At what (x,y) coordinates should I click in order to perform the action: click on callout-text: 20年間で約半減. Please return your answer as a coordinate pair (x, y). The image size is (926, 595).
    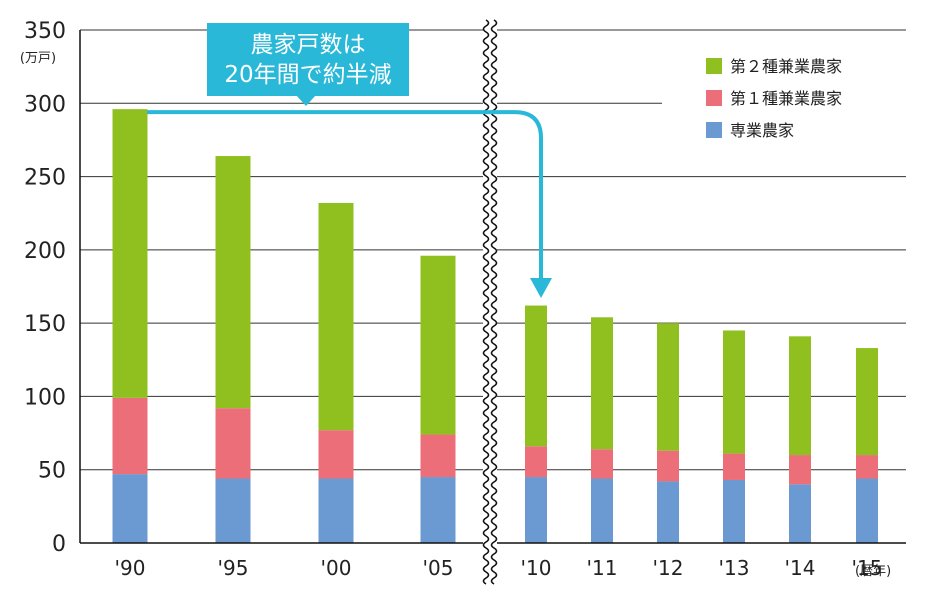
    Looking at the image, I should click on (307, 75).